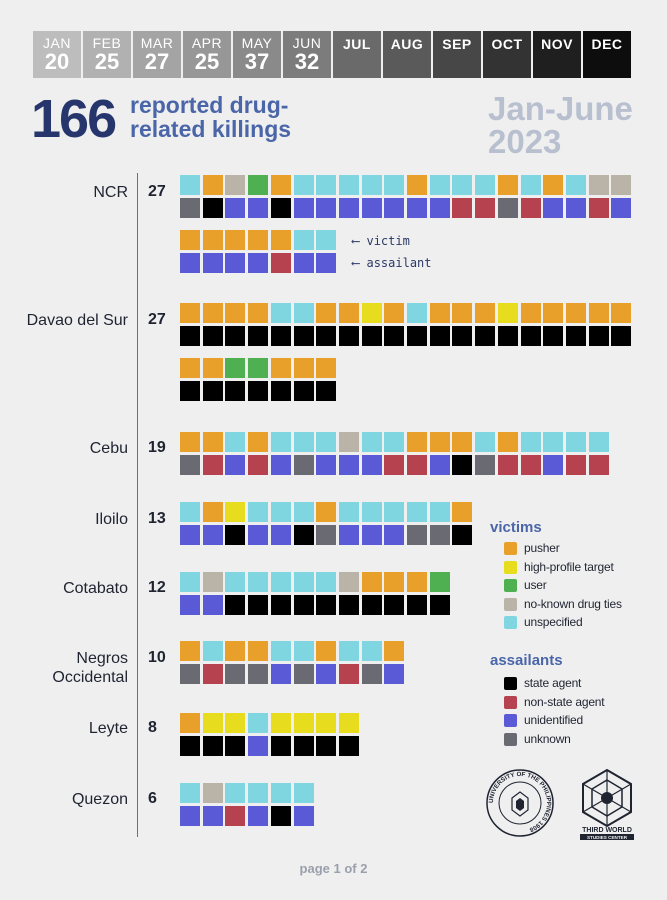  Describe the element at coordinates (111, 519) in the screenshot. I see `region-label: Iloilo` at that location.